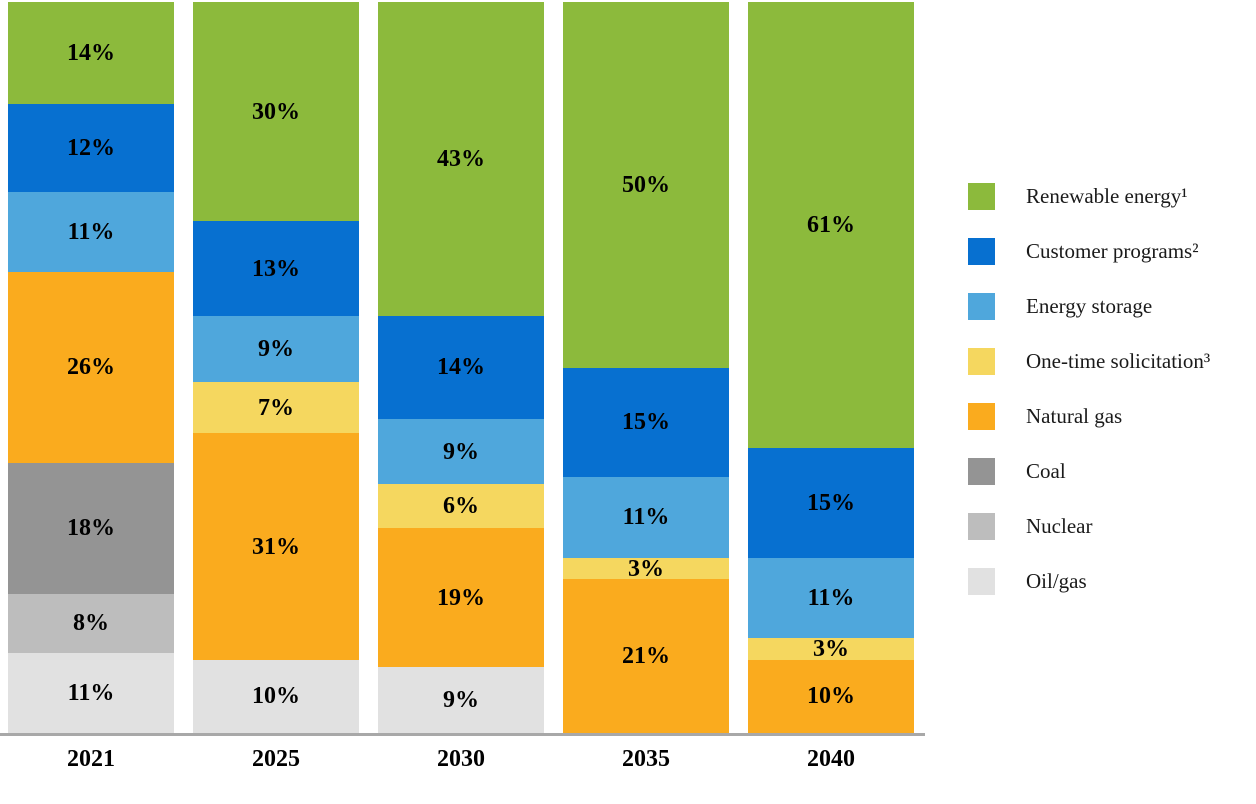 Image resolution: width=1256 pixels, height=804 pixels. I want to click on legend-item: Natural gas, so click(1089, 416).